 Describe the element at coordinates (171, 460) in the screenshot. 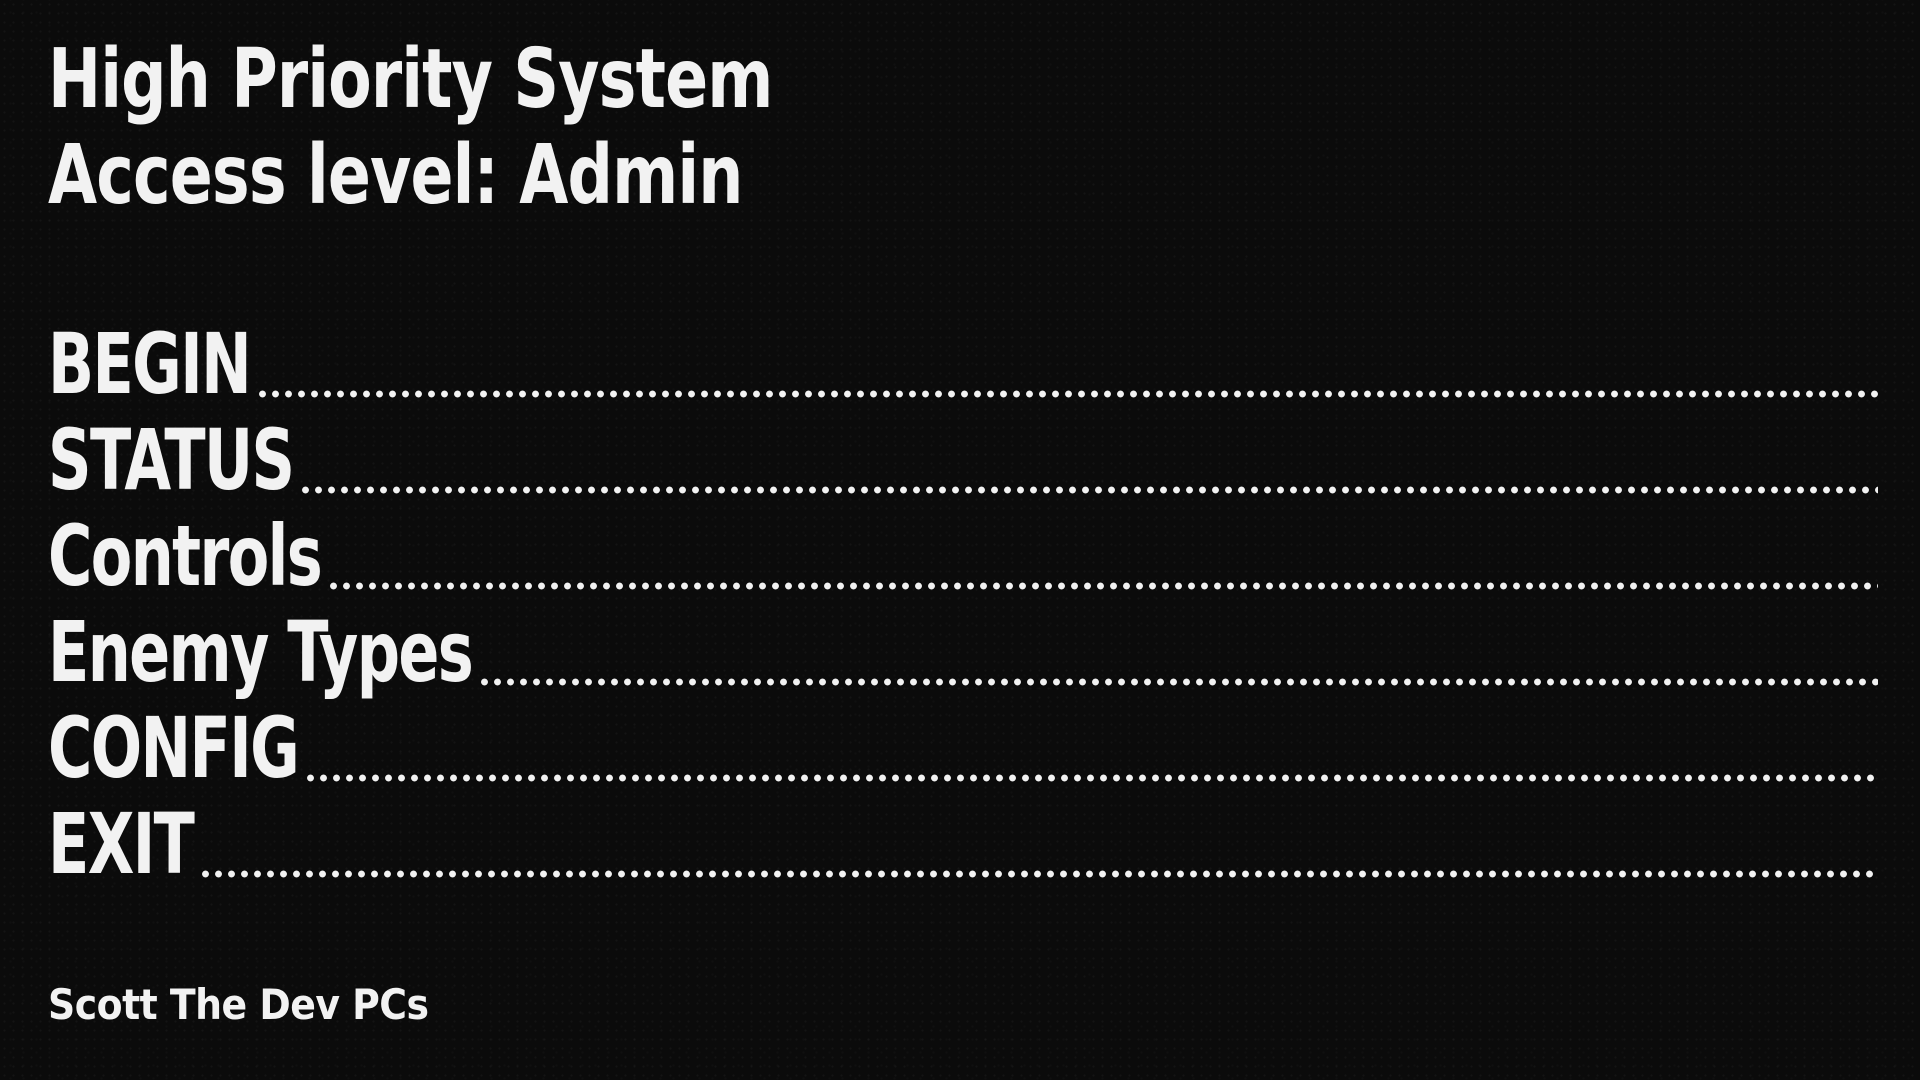

I see `menu-item-label: STATUS` at that location.